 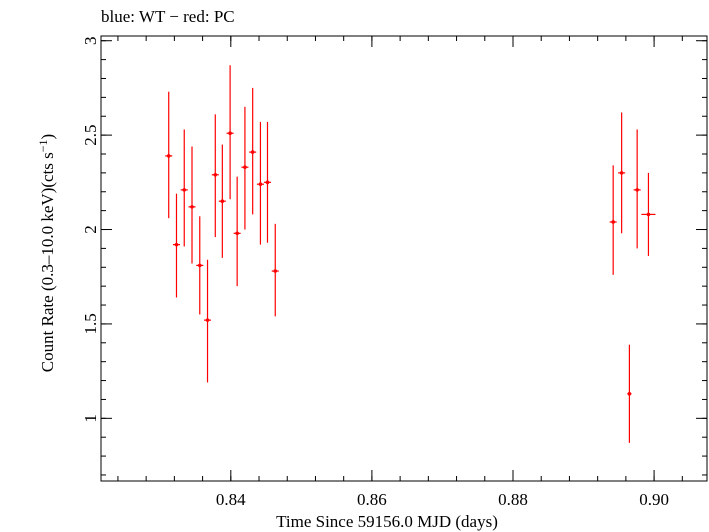 What do you see at coordinates (90, 418) in the screenshot?
I see `y-tick-label: 1` at bounding box center [90, 418].